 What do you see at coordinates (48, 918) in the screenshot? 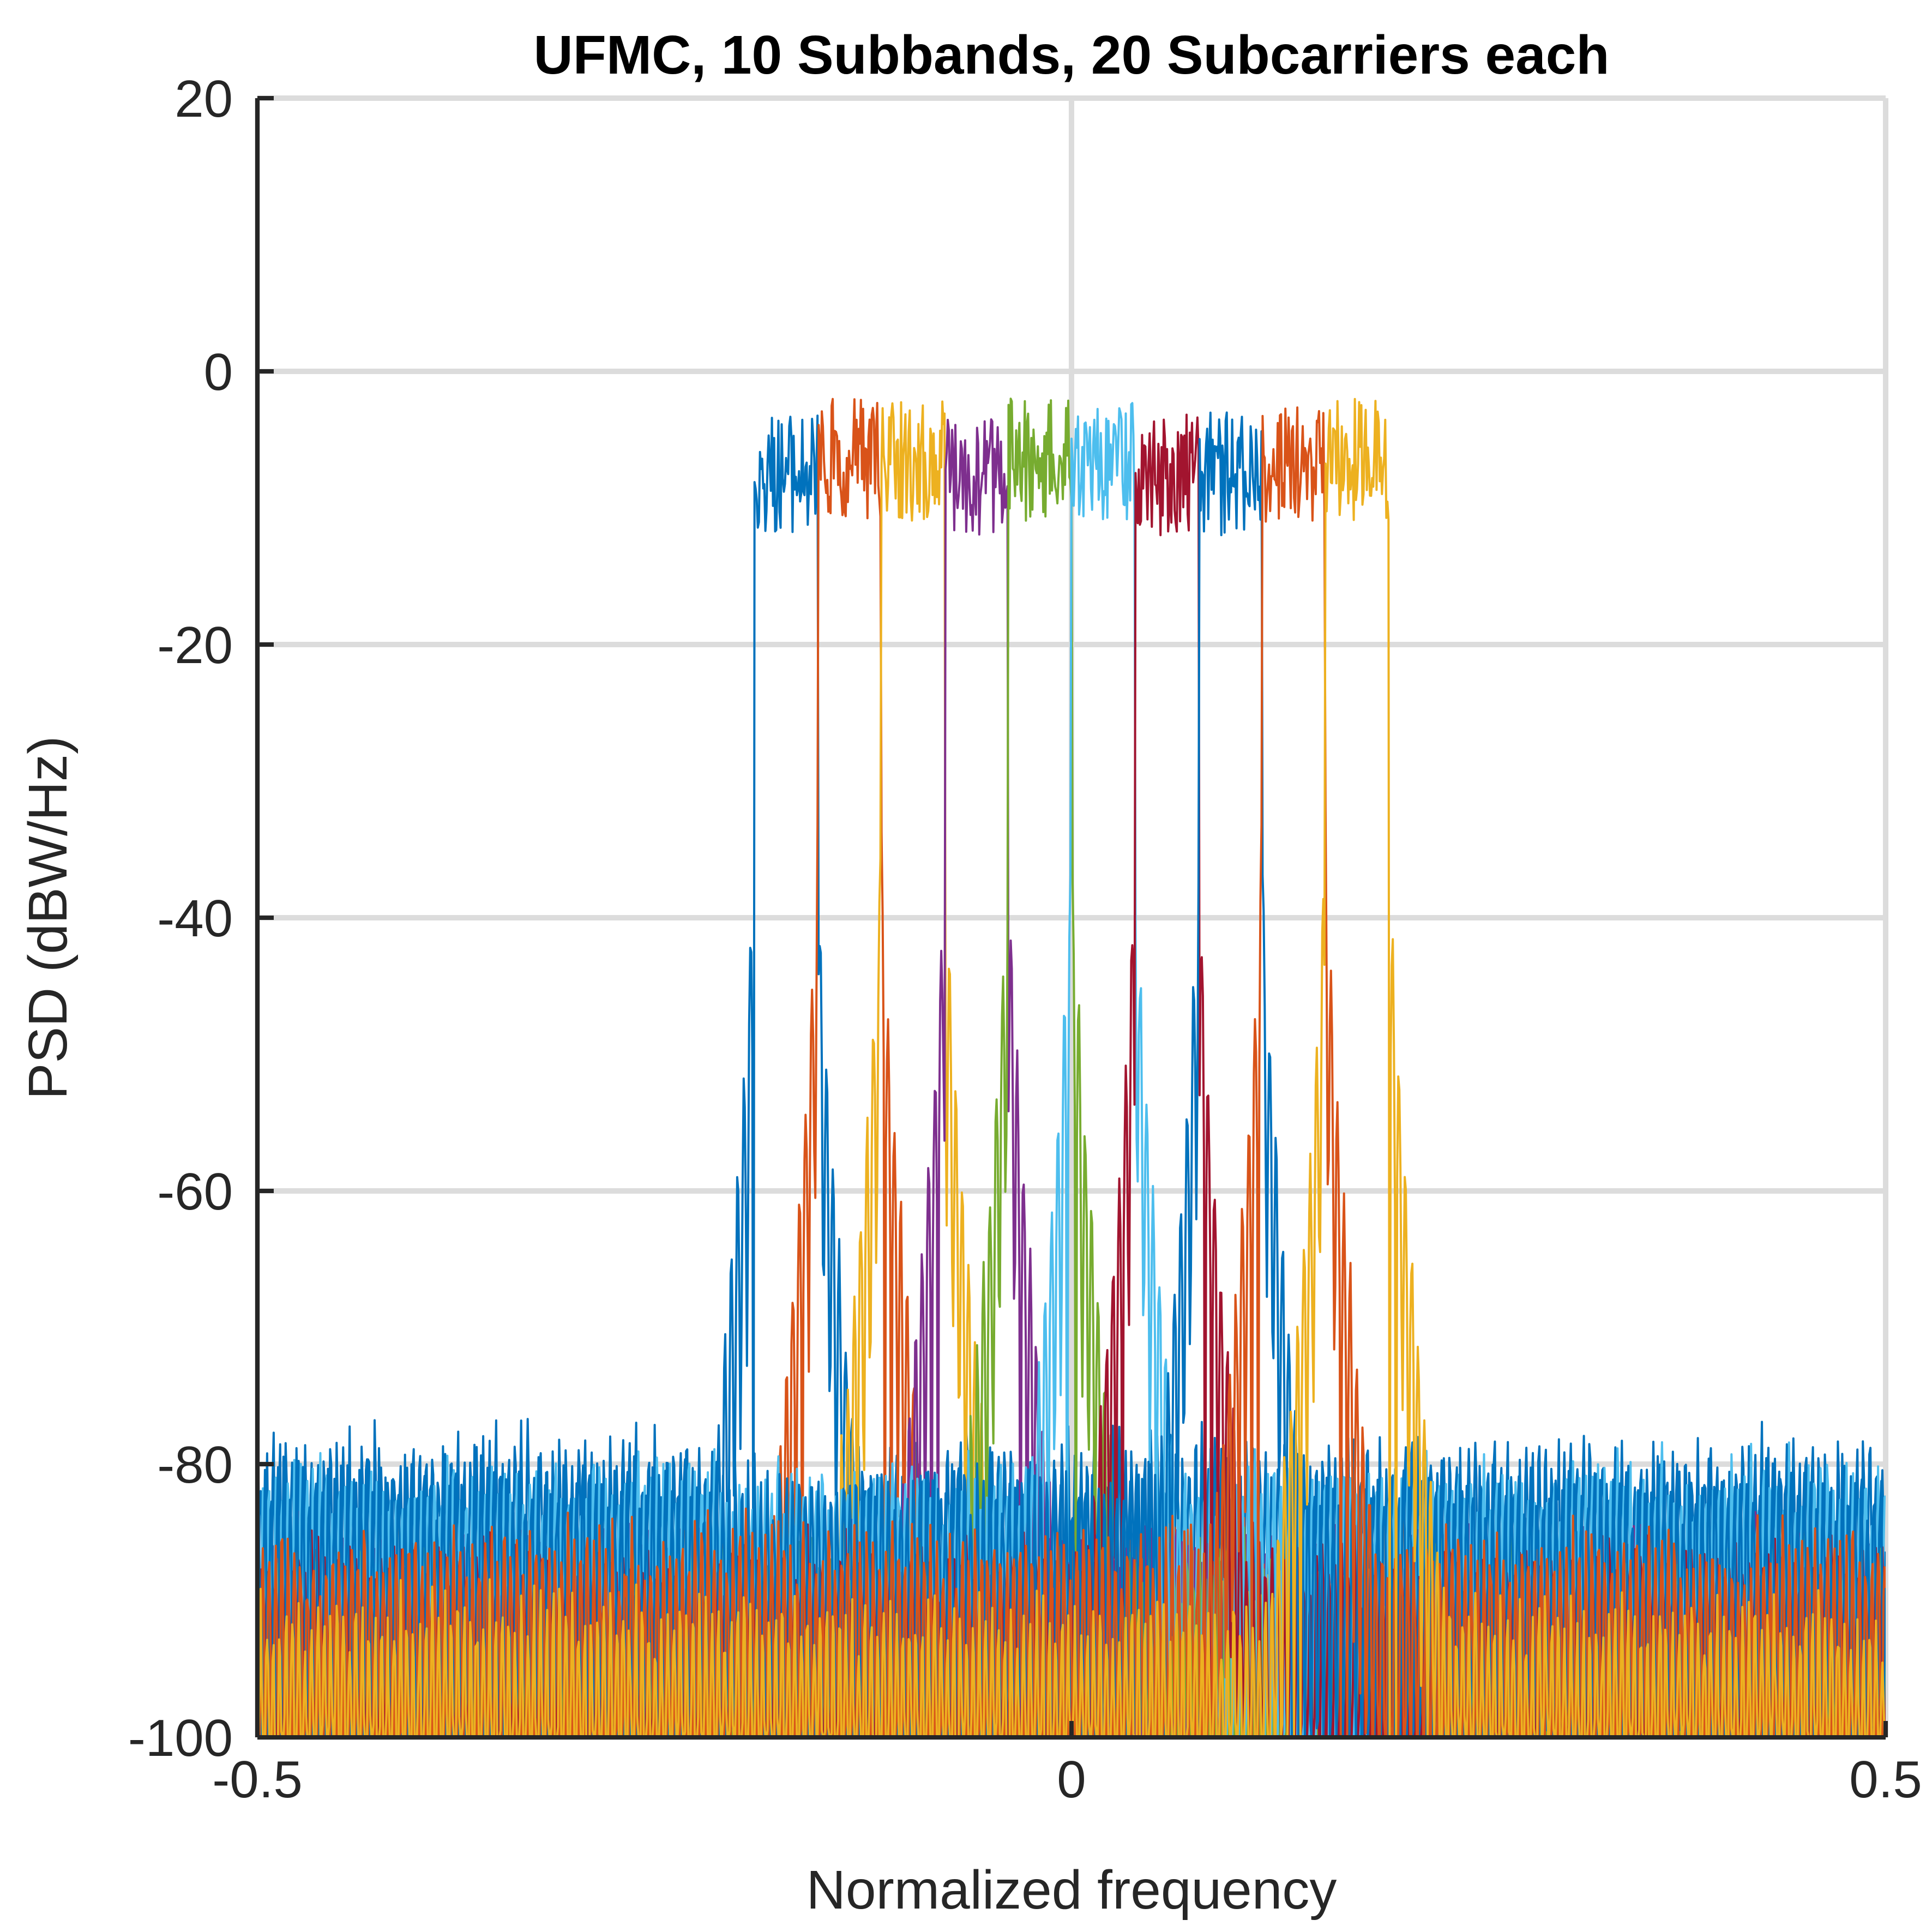
I see `y-axis-label: PSD (dBW/Hz)` at bounding box center [48, 918].